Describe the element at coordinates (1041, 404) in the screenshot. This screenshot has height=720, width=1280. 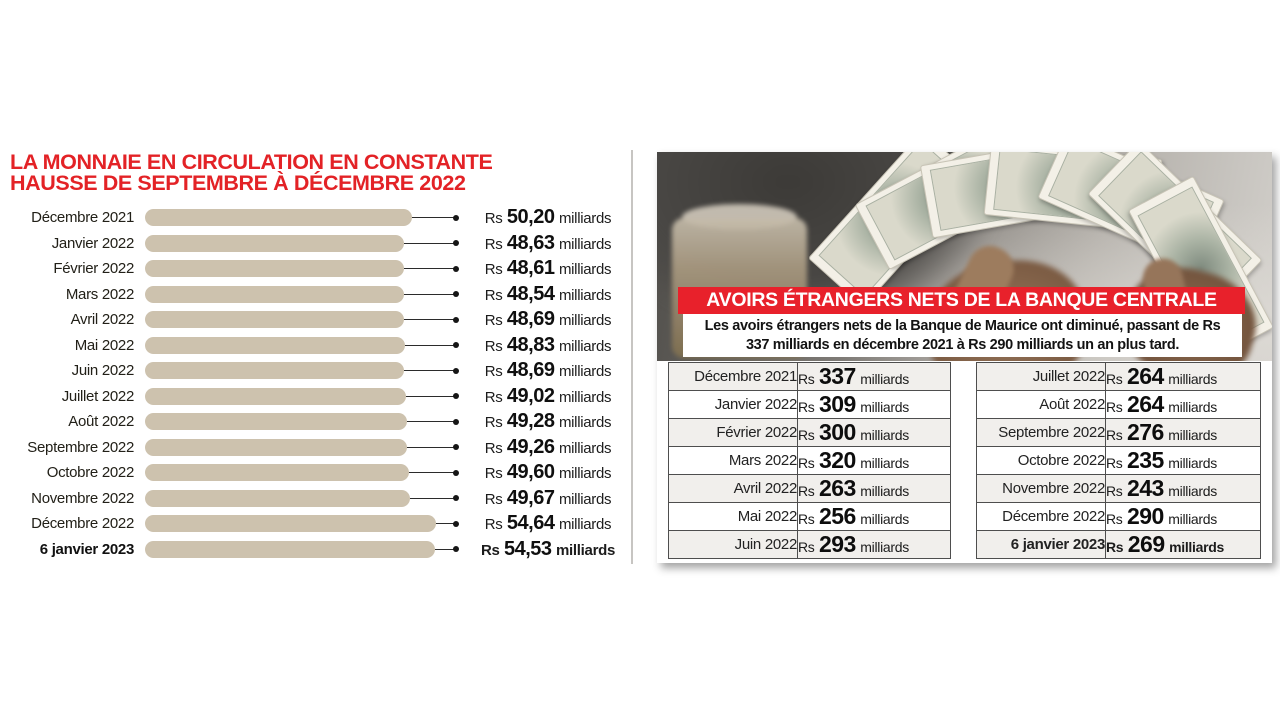
I see `date-cell: Août 2022` at that location.